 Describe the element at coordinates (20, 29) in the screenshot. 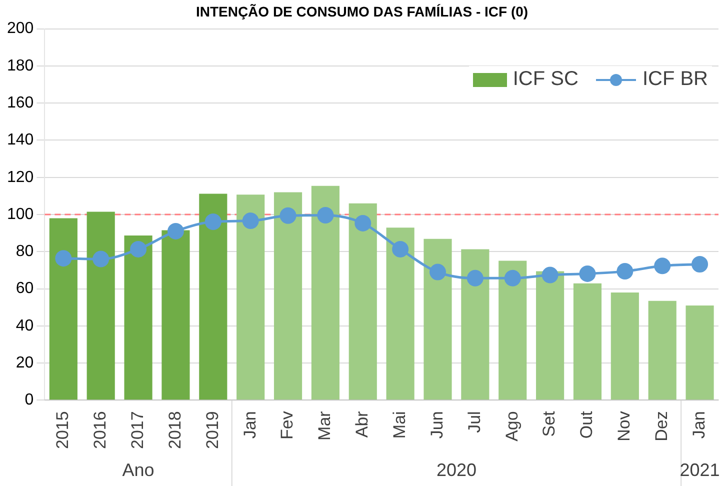

I see `y-tick-label: 200` at that location.